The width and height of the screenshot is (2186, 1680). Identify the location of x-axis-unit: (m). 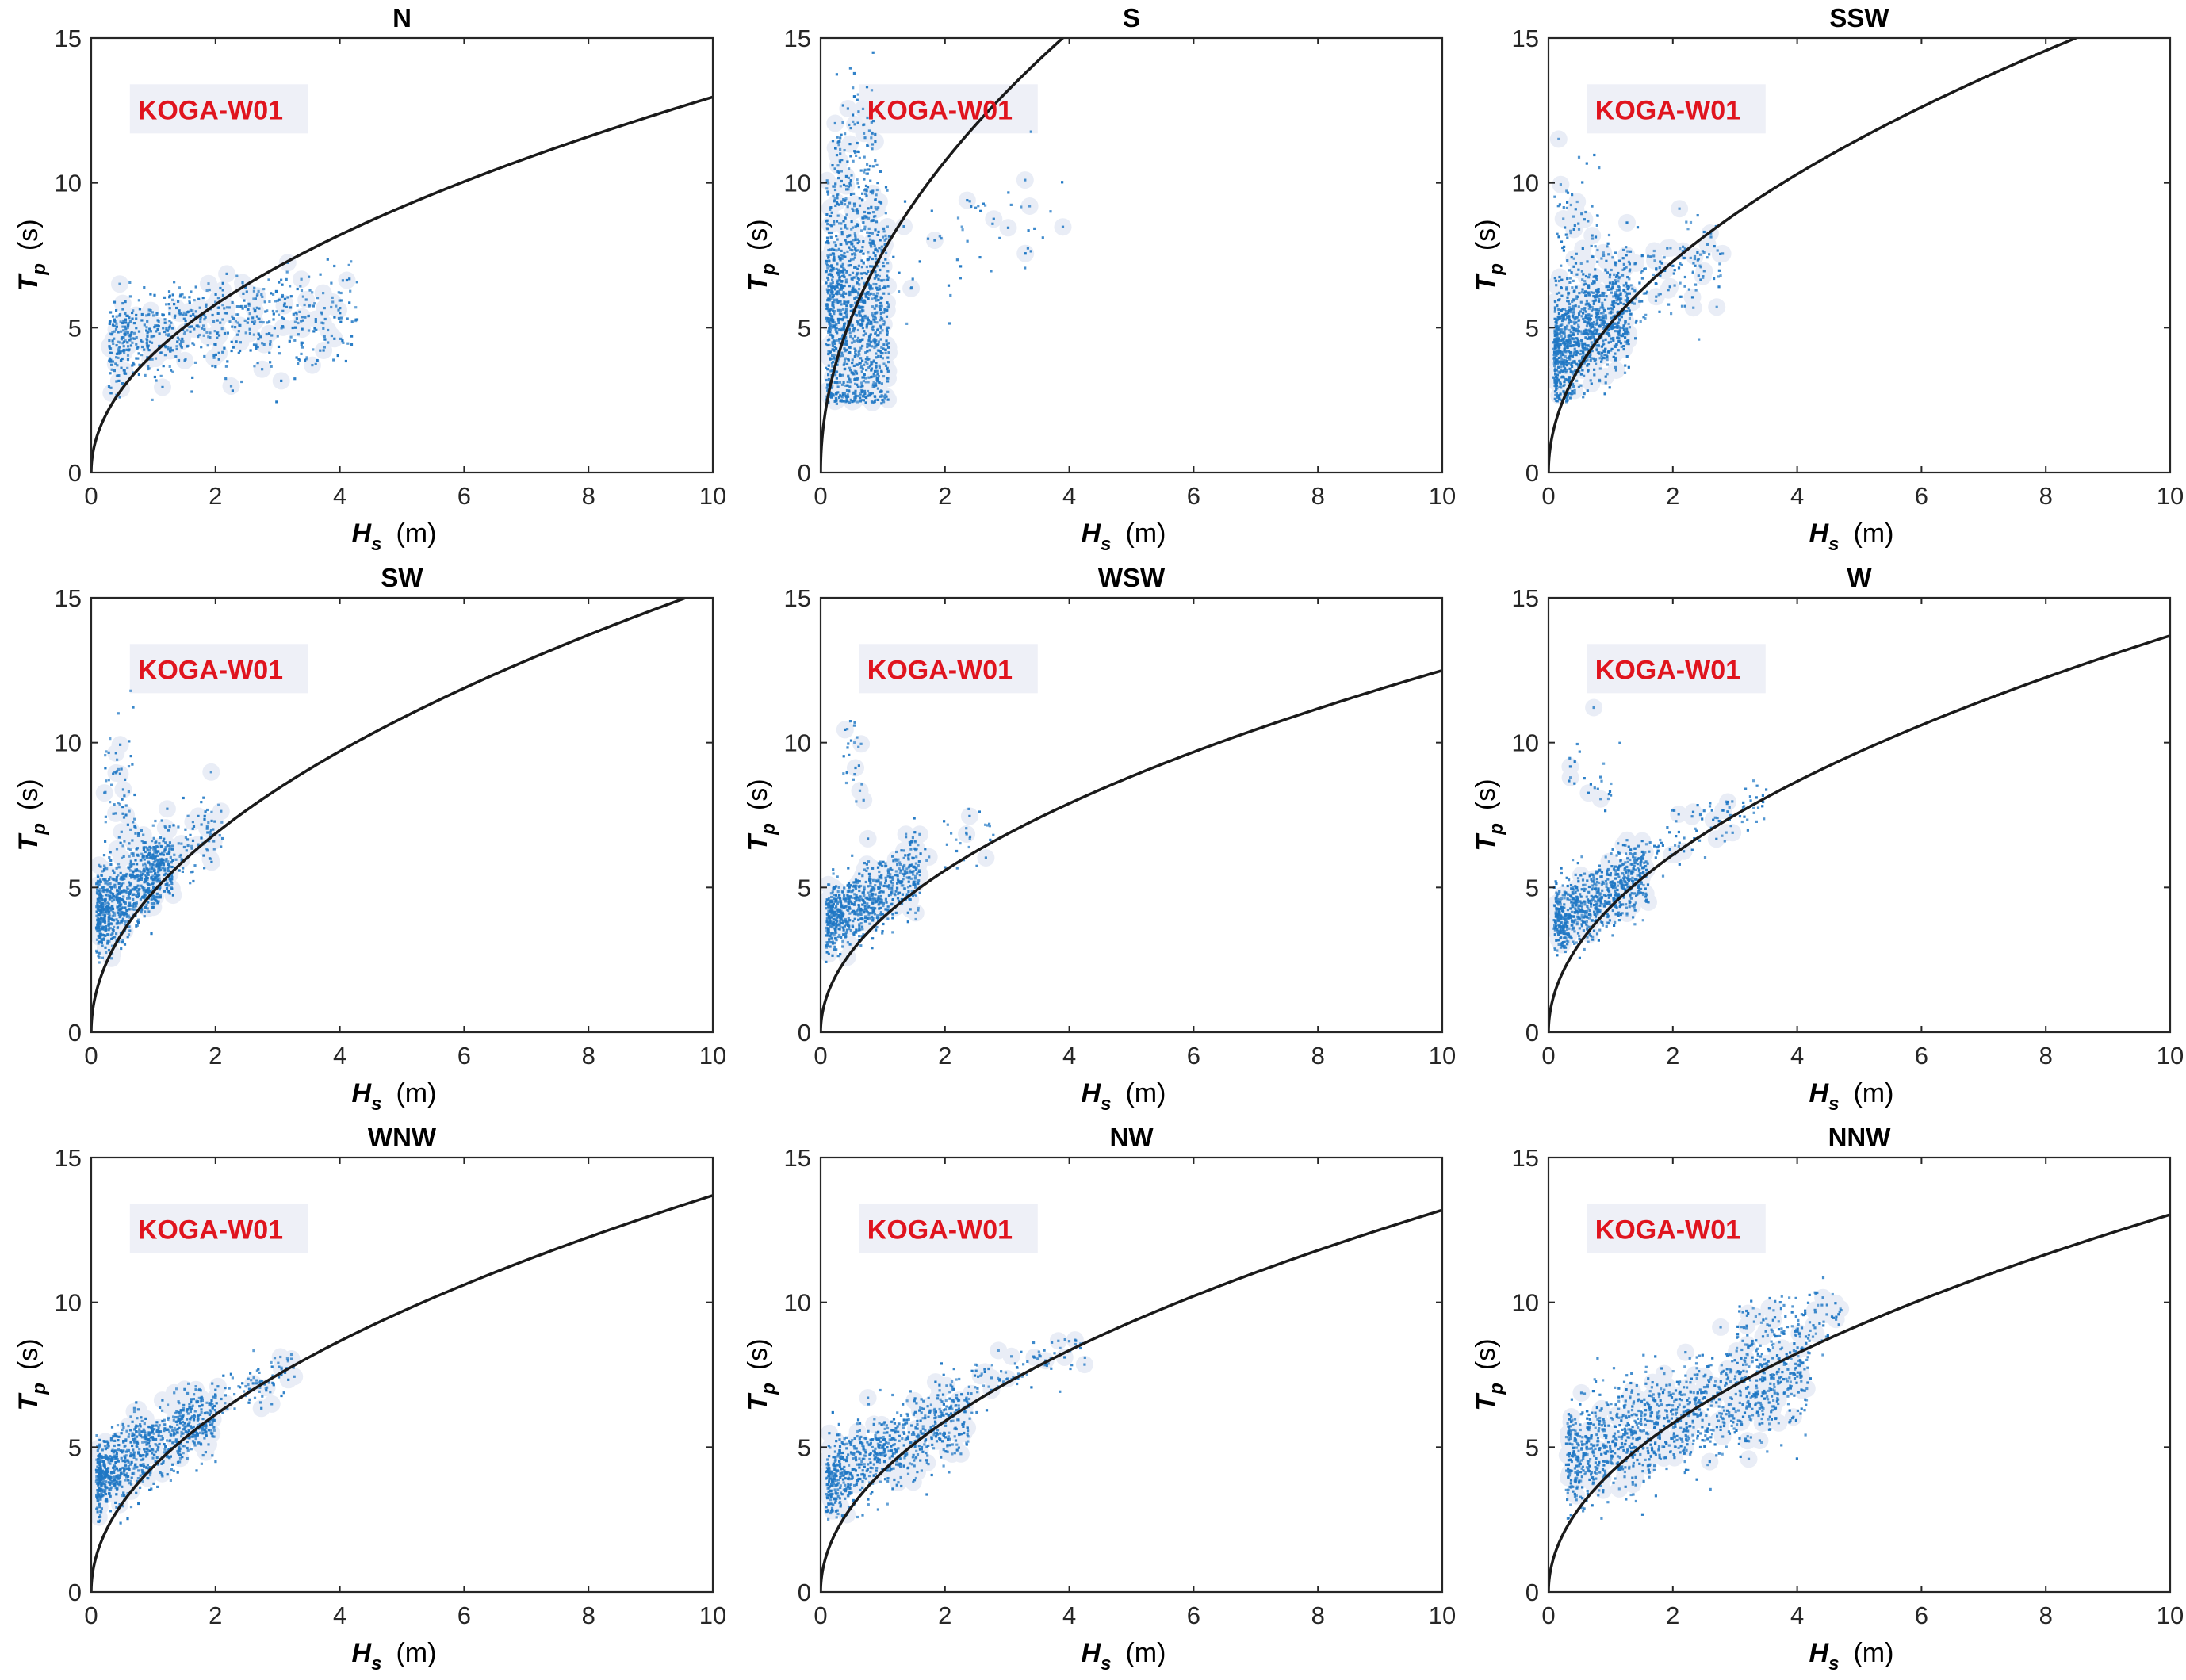
(1873, 534).